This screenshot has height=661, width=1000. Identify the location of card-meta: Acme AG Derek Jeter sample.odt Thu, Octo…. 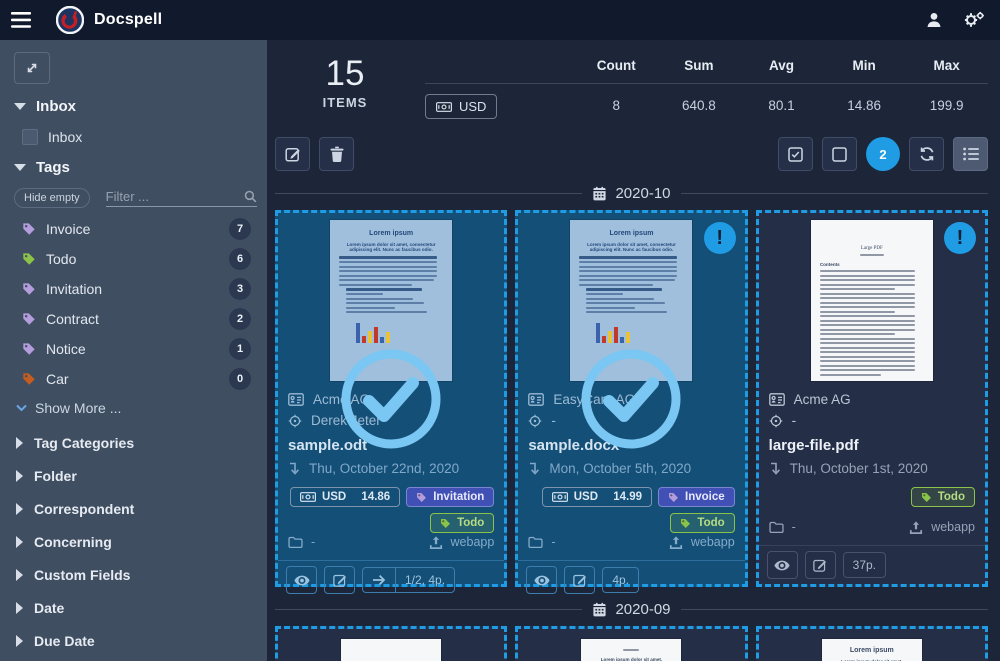
(391, 470).